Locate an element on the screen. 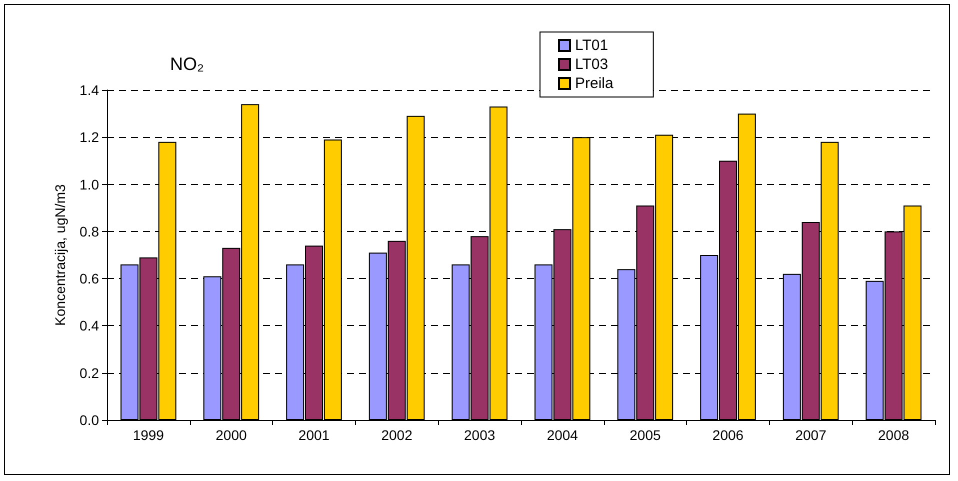  y-axis-title: Koncentracija, ugN/m3 is located at coordinates (60, 255).